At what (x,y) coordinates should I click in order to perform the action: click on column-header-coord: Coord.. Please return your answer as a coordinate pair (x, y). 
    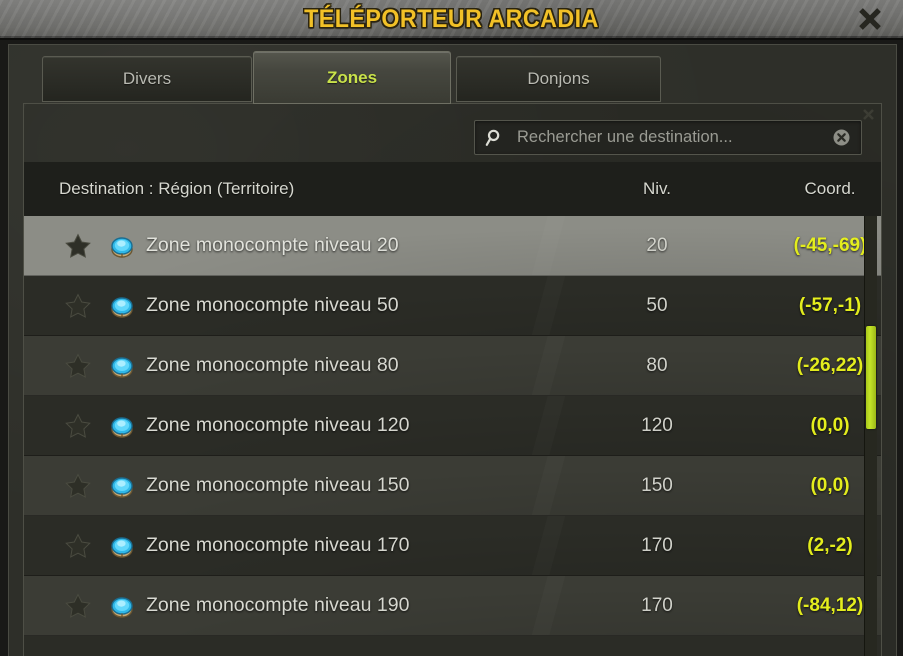
    Looking at the image, I should click on (830, 188).